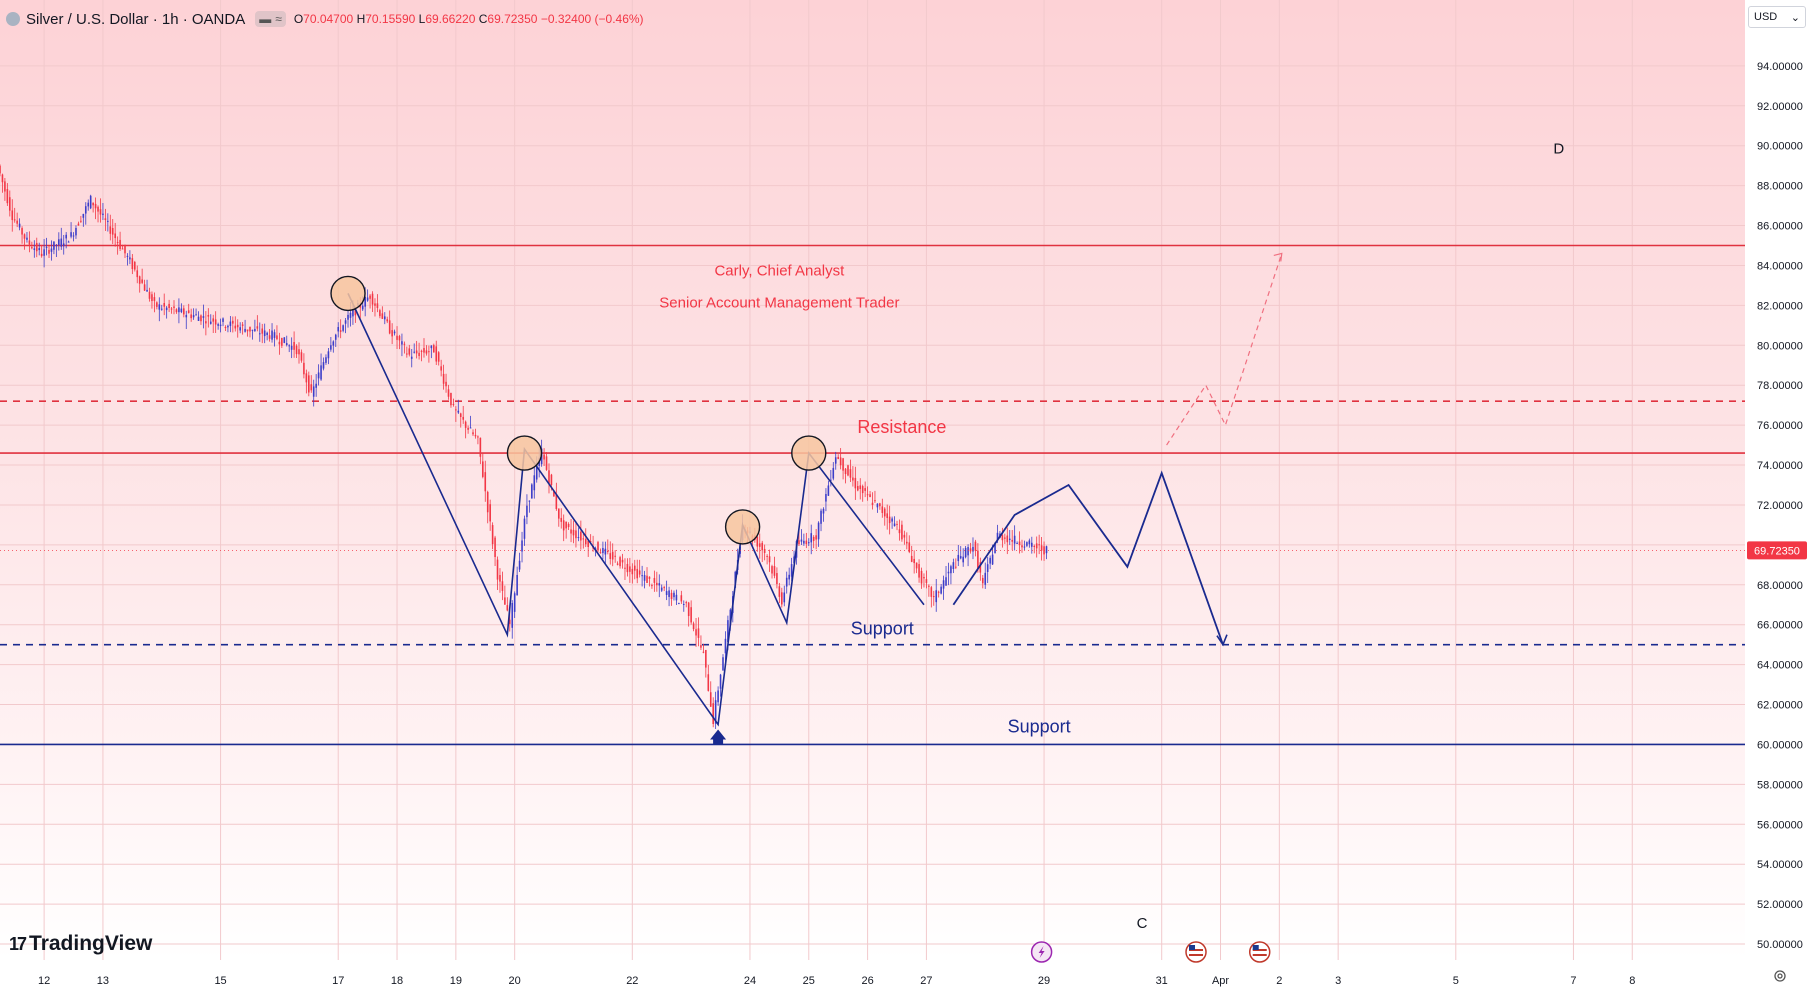  What do you see at coordinates (1279, 981) in the screenshot?
I see `time-tick-label: 2` at bounding box center [1279, 981].